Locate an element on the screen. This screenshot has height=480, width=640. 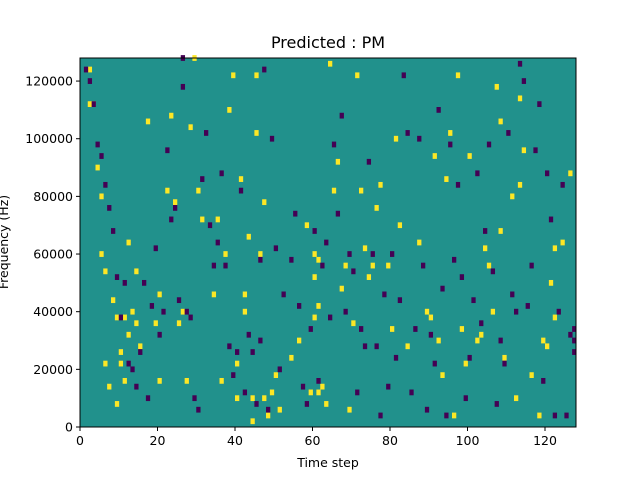
y-tick-label: 20000 is located at coordinates (53, 369).